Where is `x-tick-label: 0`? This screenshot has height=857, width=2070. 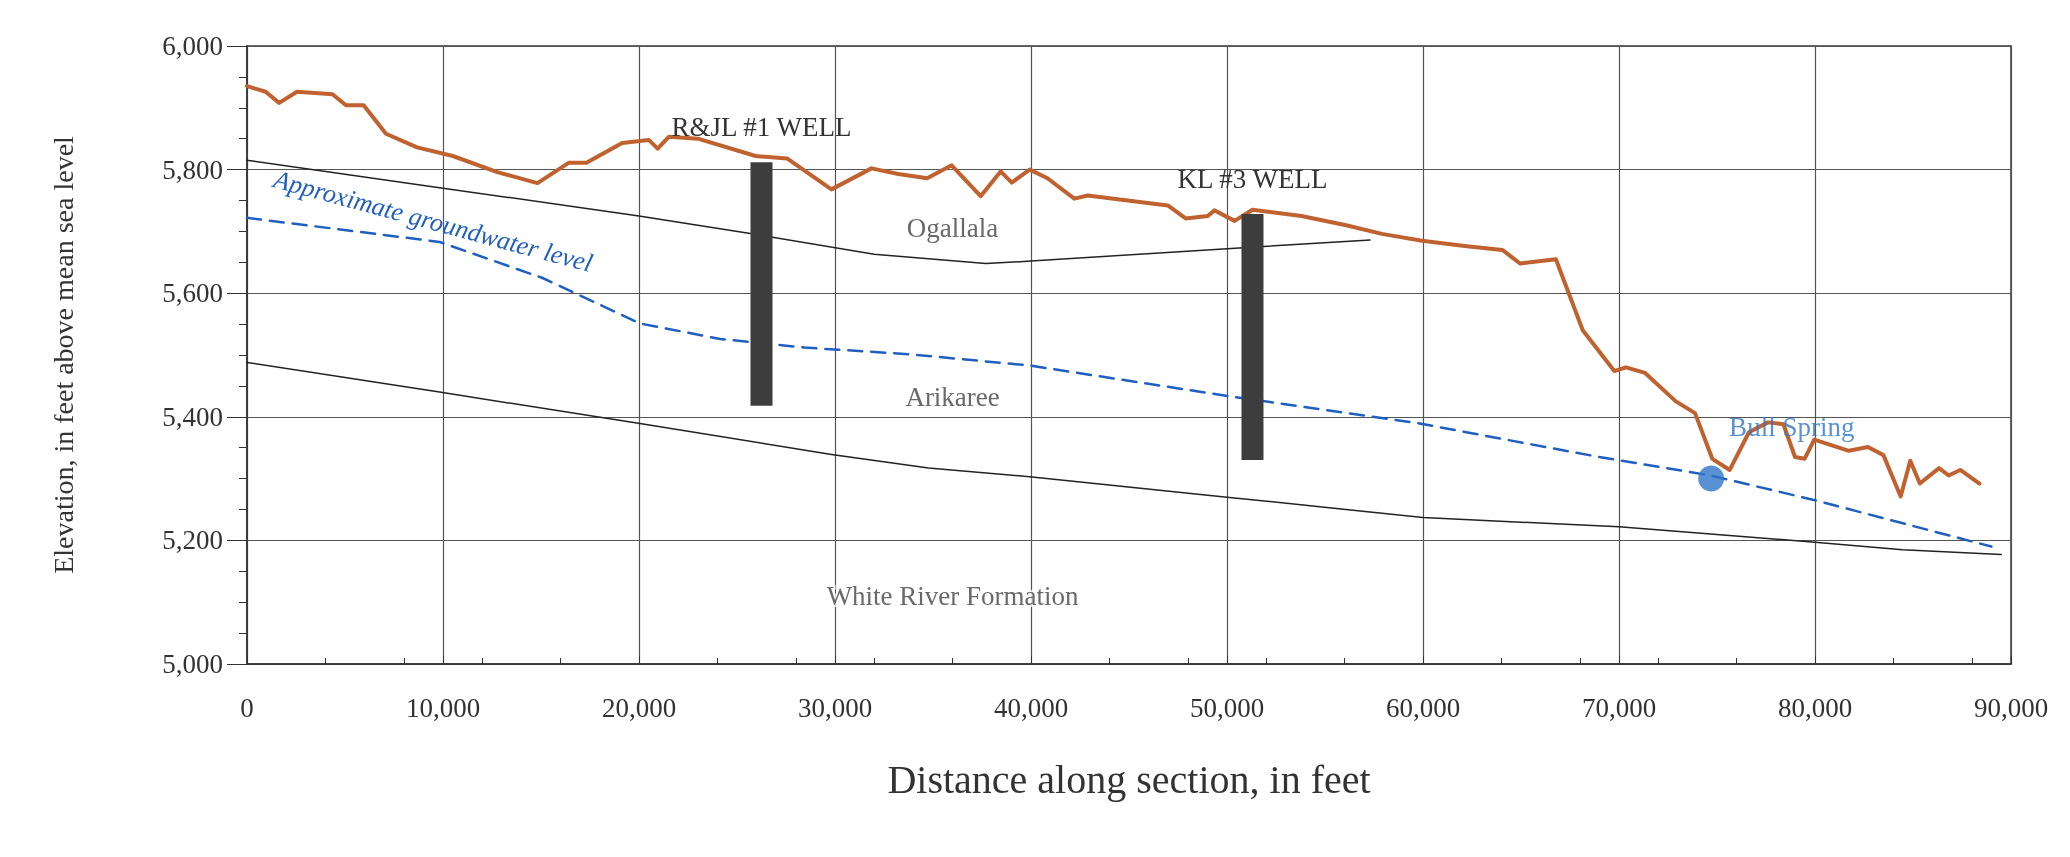 x-tick-label: 0 is located at coordinates (247, 707).